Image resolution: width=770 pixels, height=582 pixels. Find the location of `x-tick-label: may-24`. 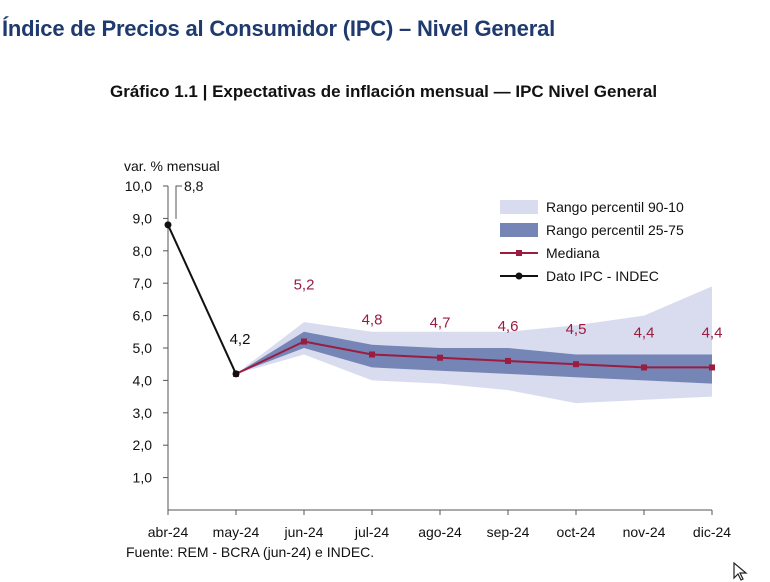

x-tick-label: may-24 is located at coordinates (236, 532).